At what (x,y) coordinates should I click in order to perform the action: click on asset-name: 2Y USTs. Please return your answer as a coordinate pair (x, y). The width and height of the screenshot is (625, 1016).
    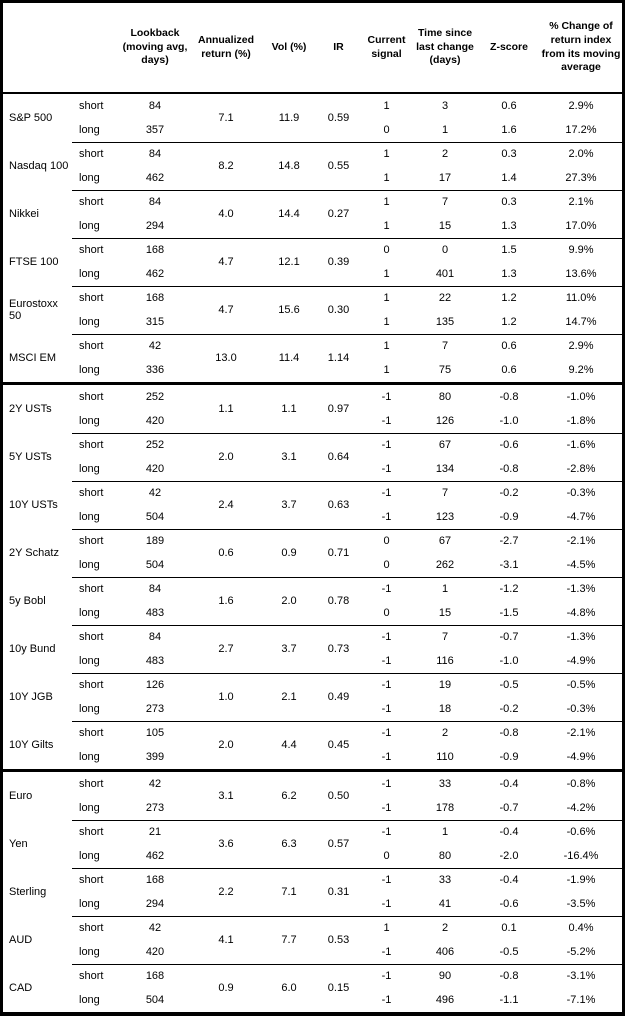
    Looking at the image, I should click on (30, 409).